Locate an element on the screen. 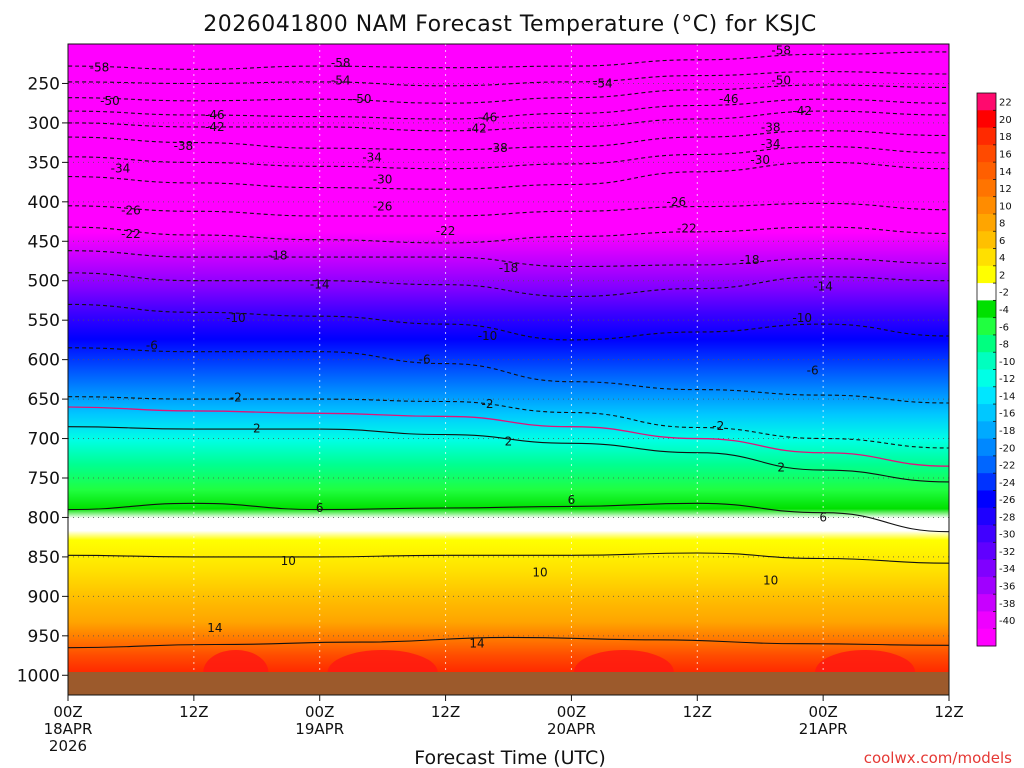 The width and height of the screenshot is (1024, 768). contour-label: -42 is located at coordinates (477, 128).